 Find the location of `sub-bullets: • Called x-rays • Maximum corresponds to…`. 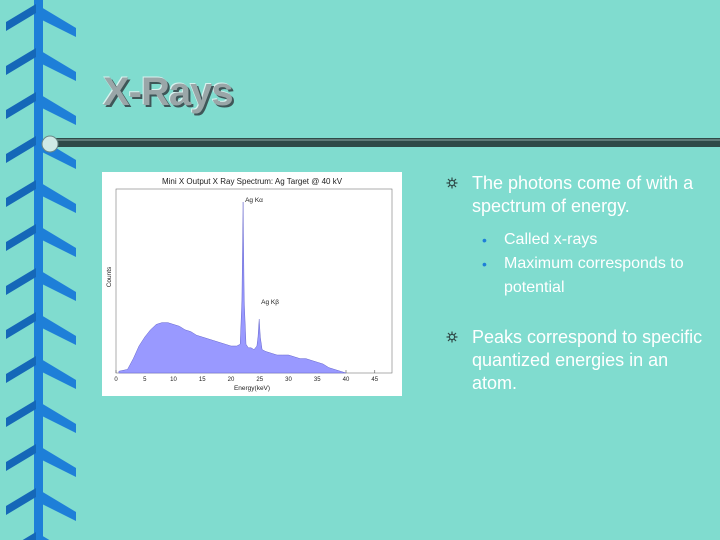

sub-bullets: • Called x-rays • Maximum corresponds to… is located at coordinates (579, 264).